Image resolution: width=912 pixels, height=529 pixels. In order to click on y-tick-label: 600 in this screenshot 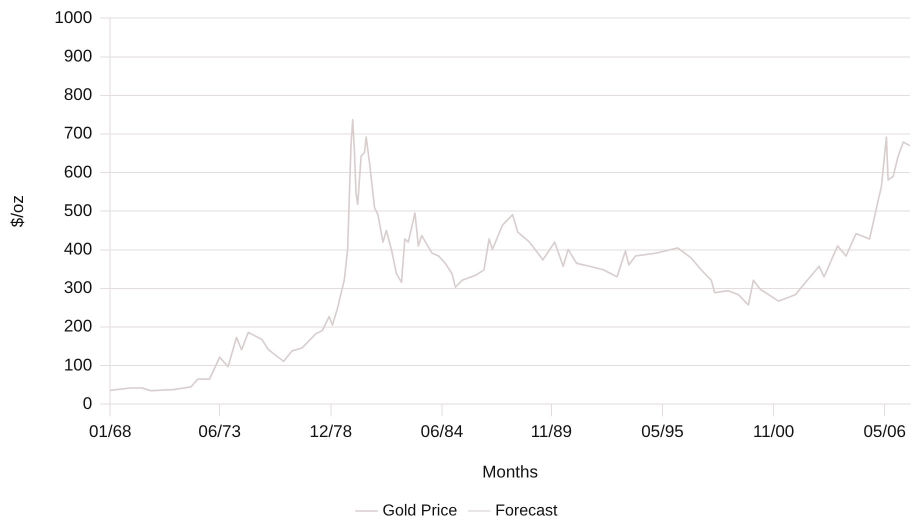, I will do `click(78, 172)`.